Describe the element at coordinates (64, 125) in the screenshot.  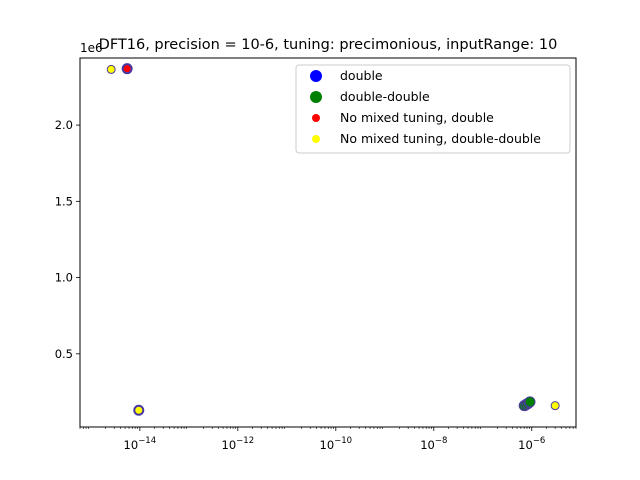
I see `y-tick-label: 2.0` at that location.